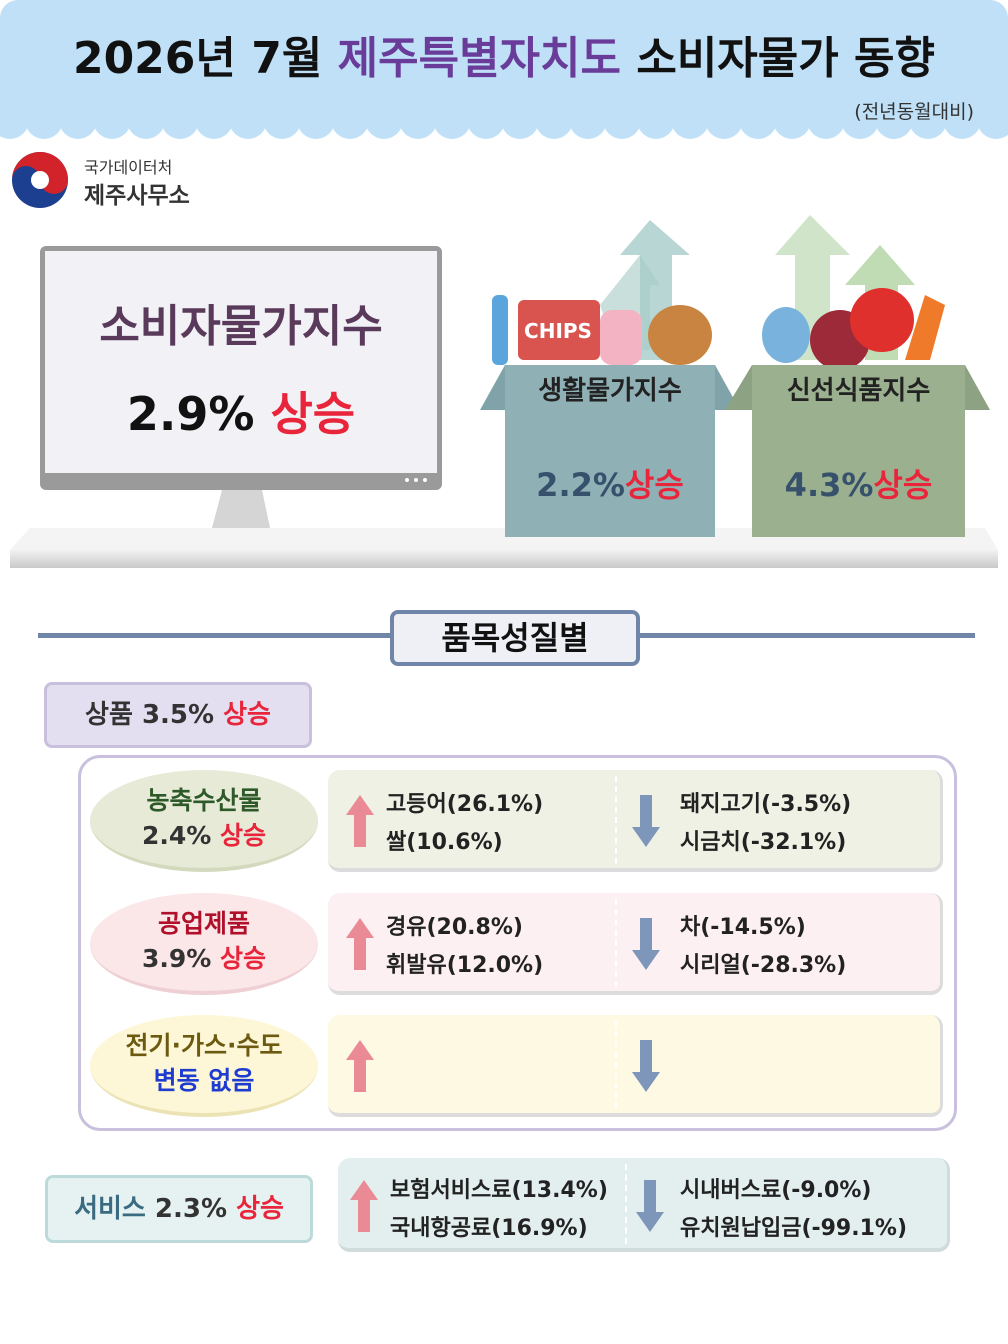 This screenshot has width=1008, height=1344. I want to click on svg-text: CHIPS, so click(558, 331).